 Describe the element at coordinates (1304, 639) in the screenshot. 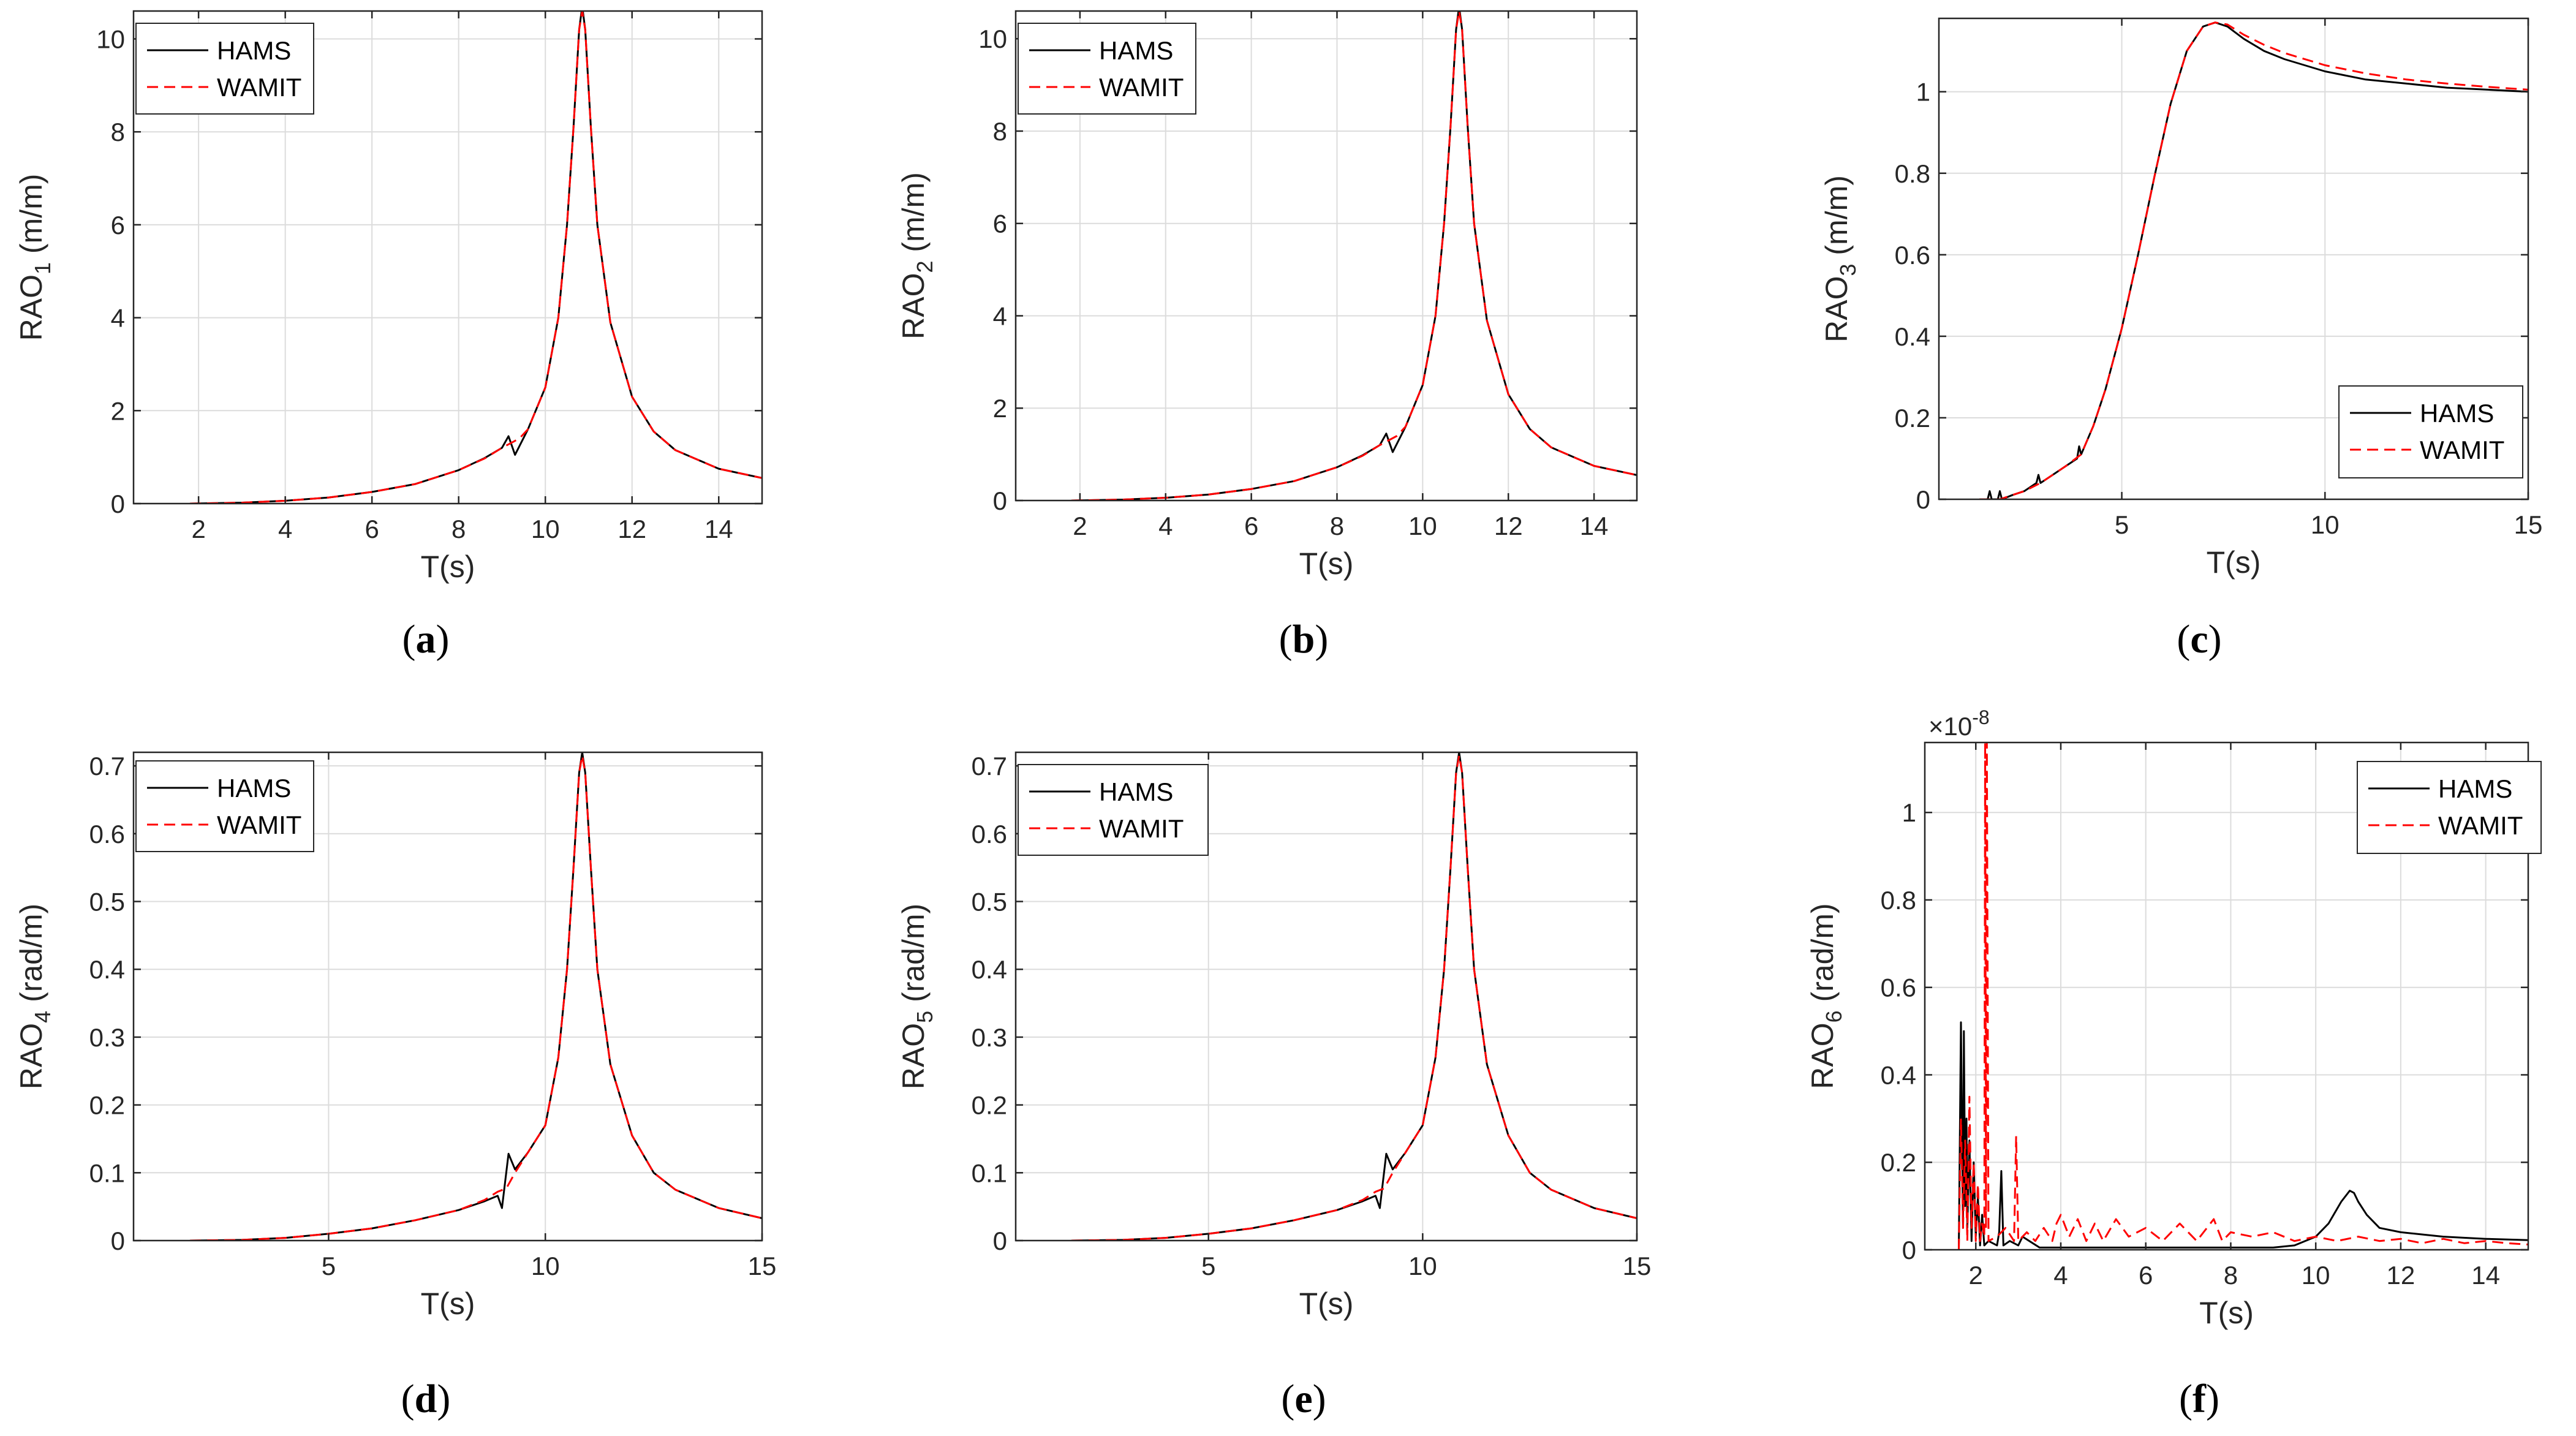

I see `subfigure-label: (b)` at that location.